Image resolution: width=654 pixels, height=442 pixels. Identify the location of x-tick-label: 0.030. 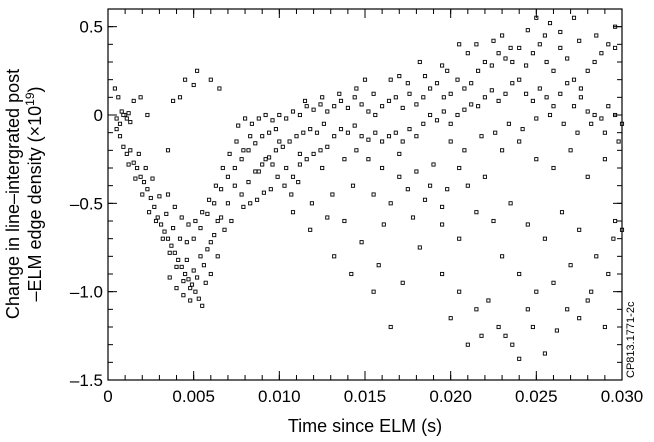
(622, 396).